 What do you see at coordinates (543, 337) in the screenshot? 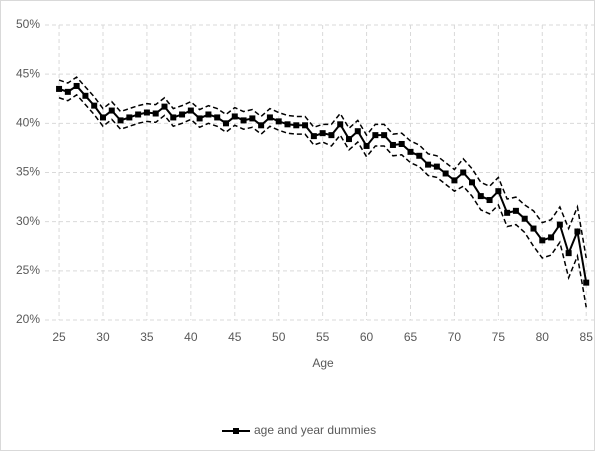
I see `x-tick-label: 80` at bounding box center [543, 337].